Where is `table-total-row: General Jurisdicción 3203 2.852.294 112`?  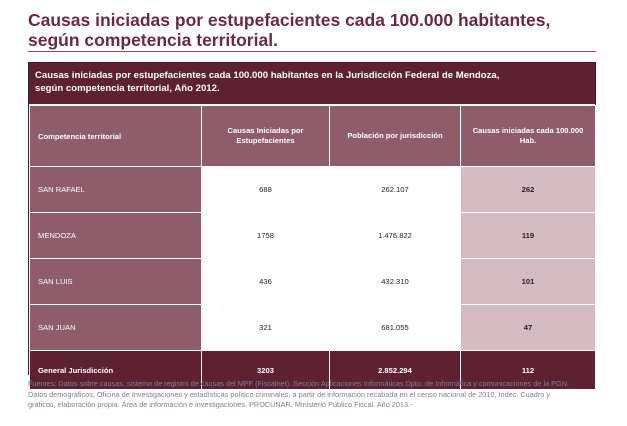
table-total-row: General Jurisdicción 3203 2.852.294 112 is located at coordinates (312, 370).